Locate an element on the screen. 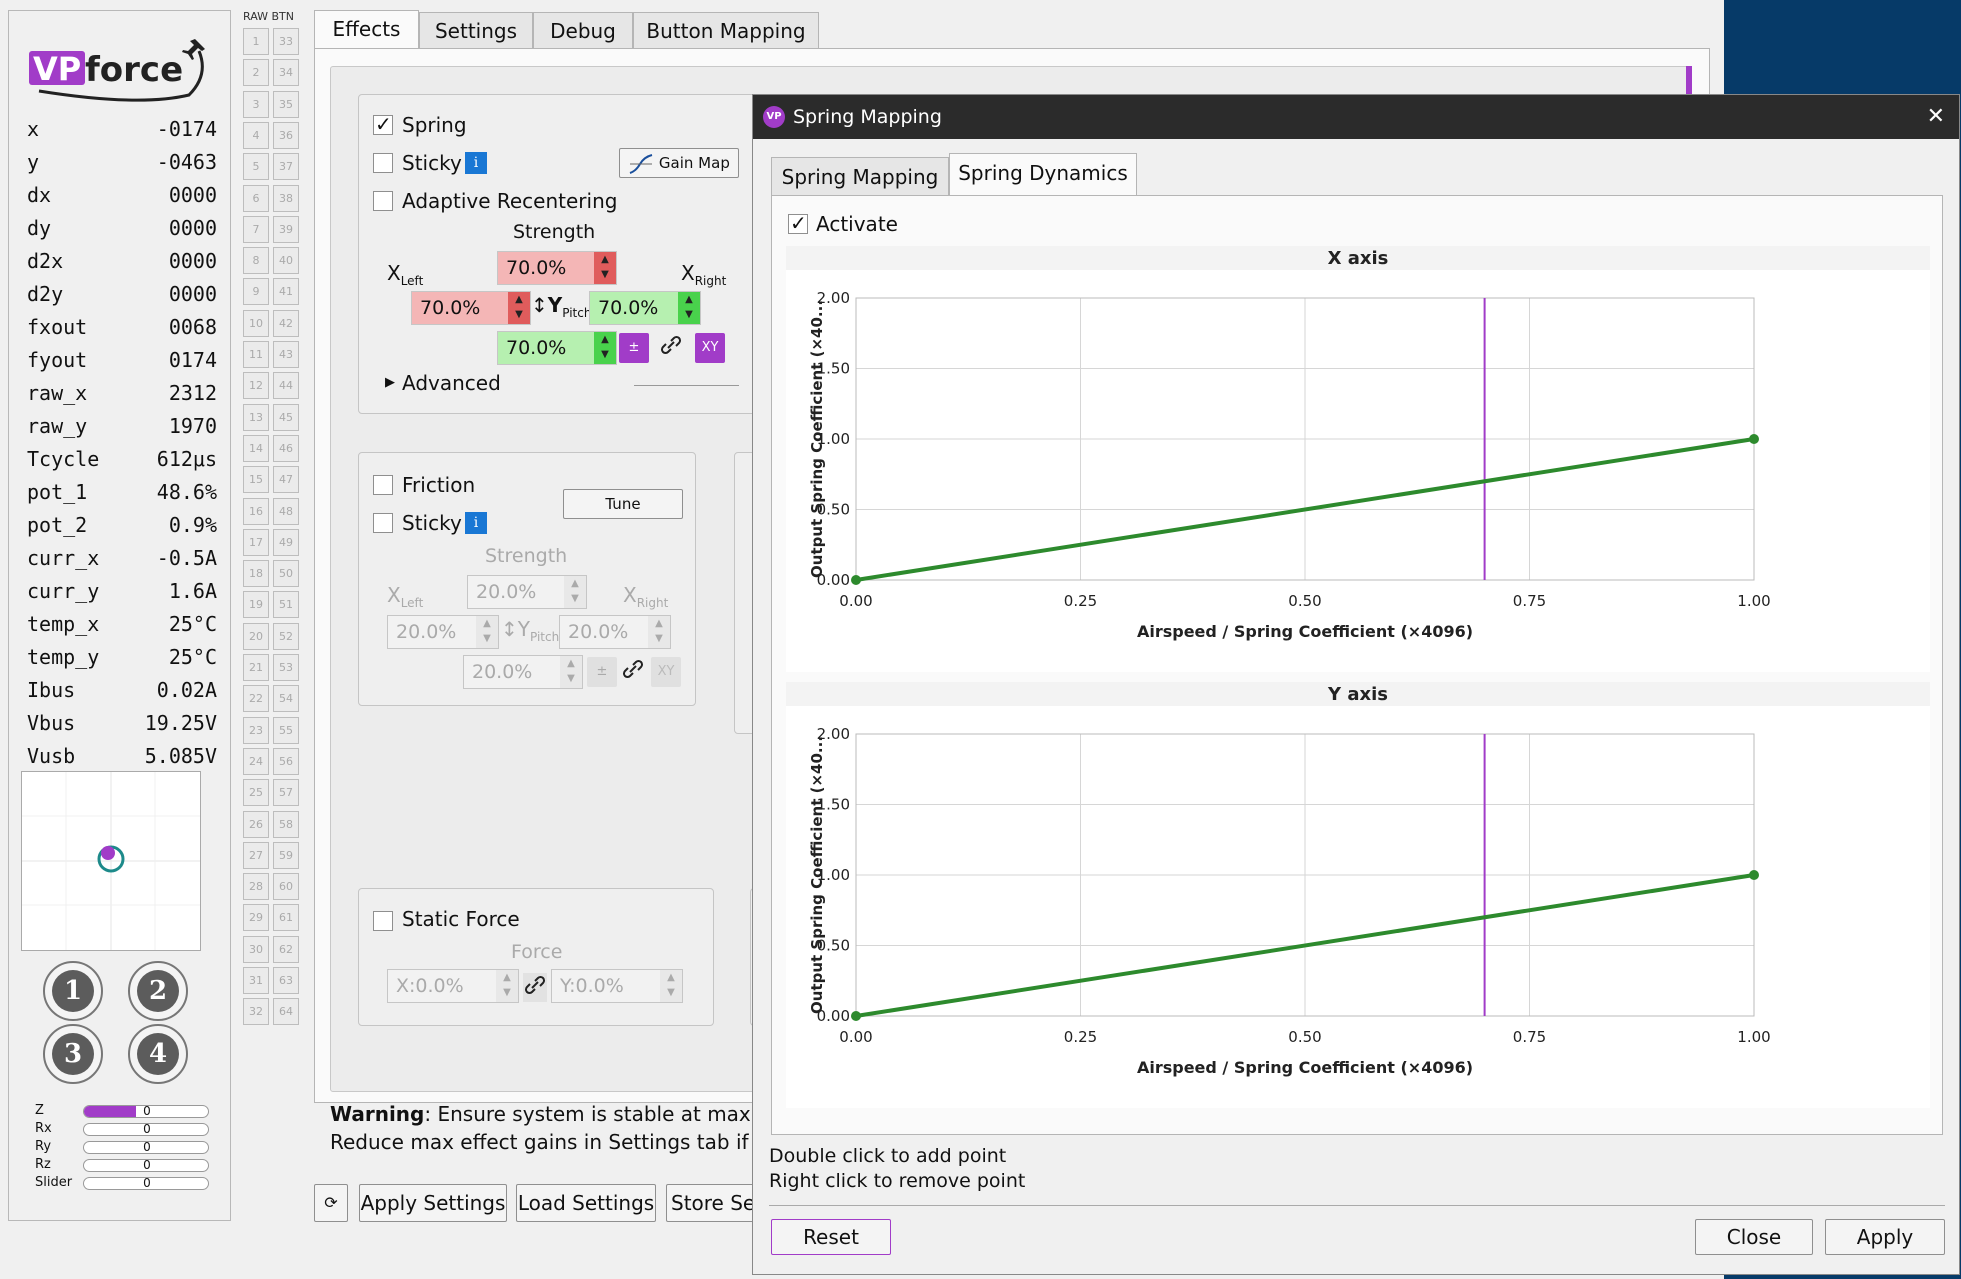 Image resolution: width=1961 pixels, height=1279 pixels. friction-symmetric-button: ± is located at coordinates (602, 672).